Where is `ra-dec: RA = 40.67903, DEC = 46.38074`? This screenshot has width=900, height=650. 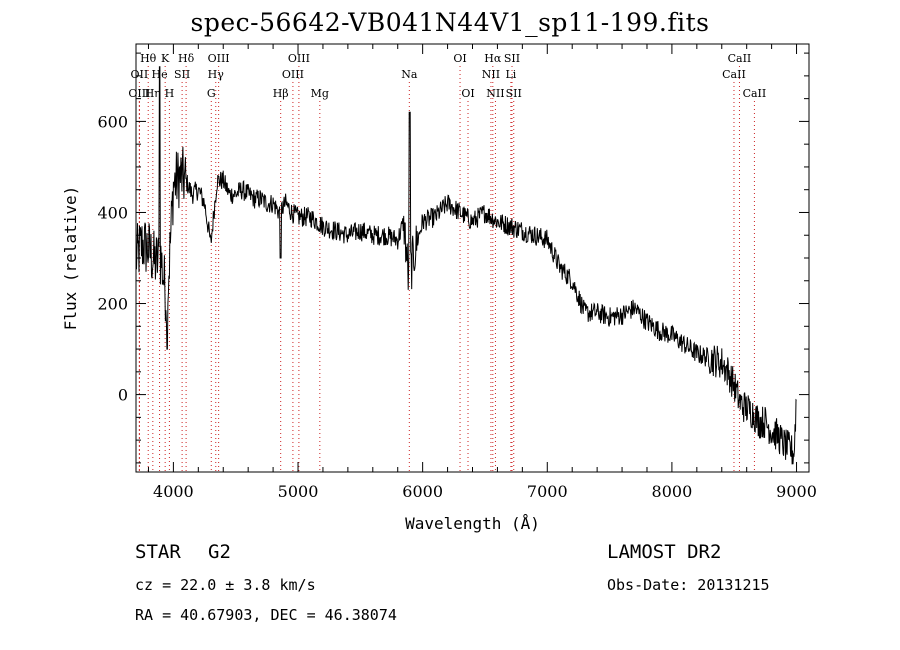 ra-dec: RA = 40.67903, DEC = 46.38074 is located at coordinates (266, 615).